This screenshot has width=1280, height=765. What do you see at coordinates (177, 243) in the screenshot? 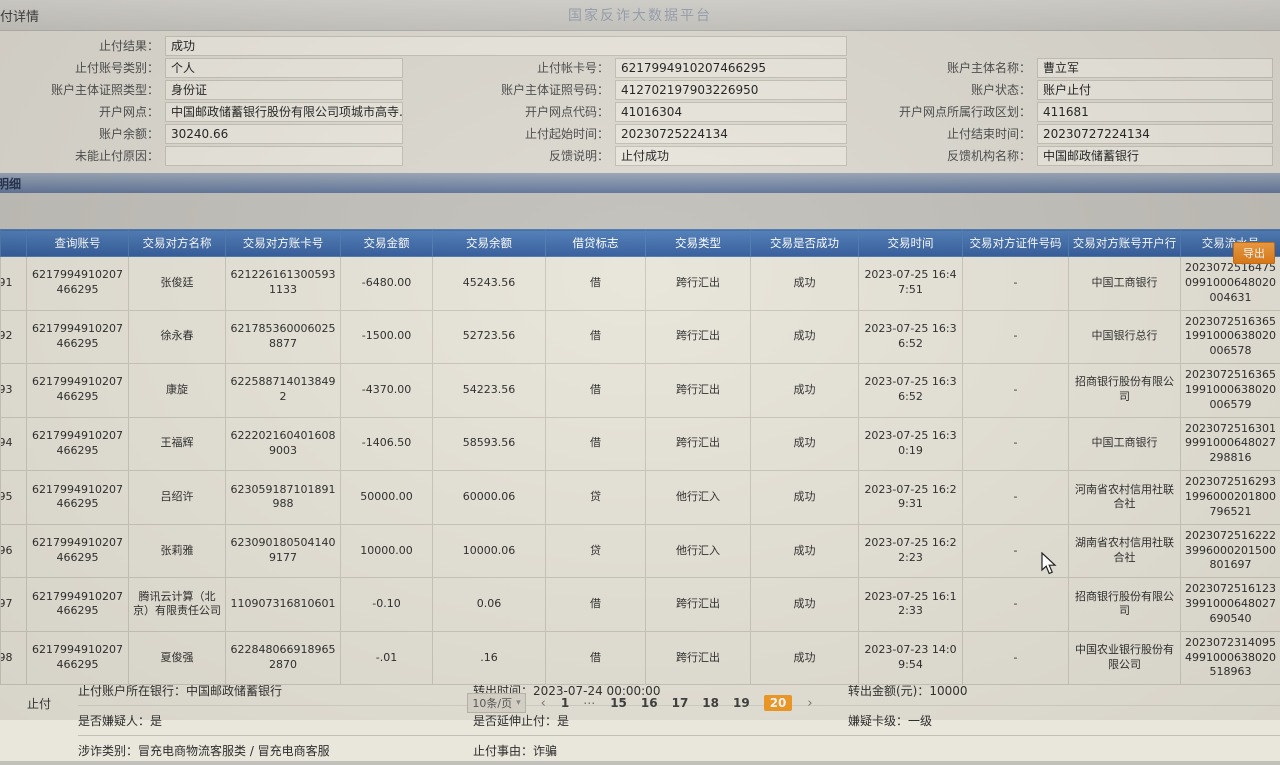
I see `column-header: 交易对方名称` at bounding box center [177, 243].